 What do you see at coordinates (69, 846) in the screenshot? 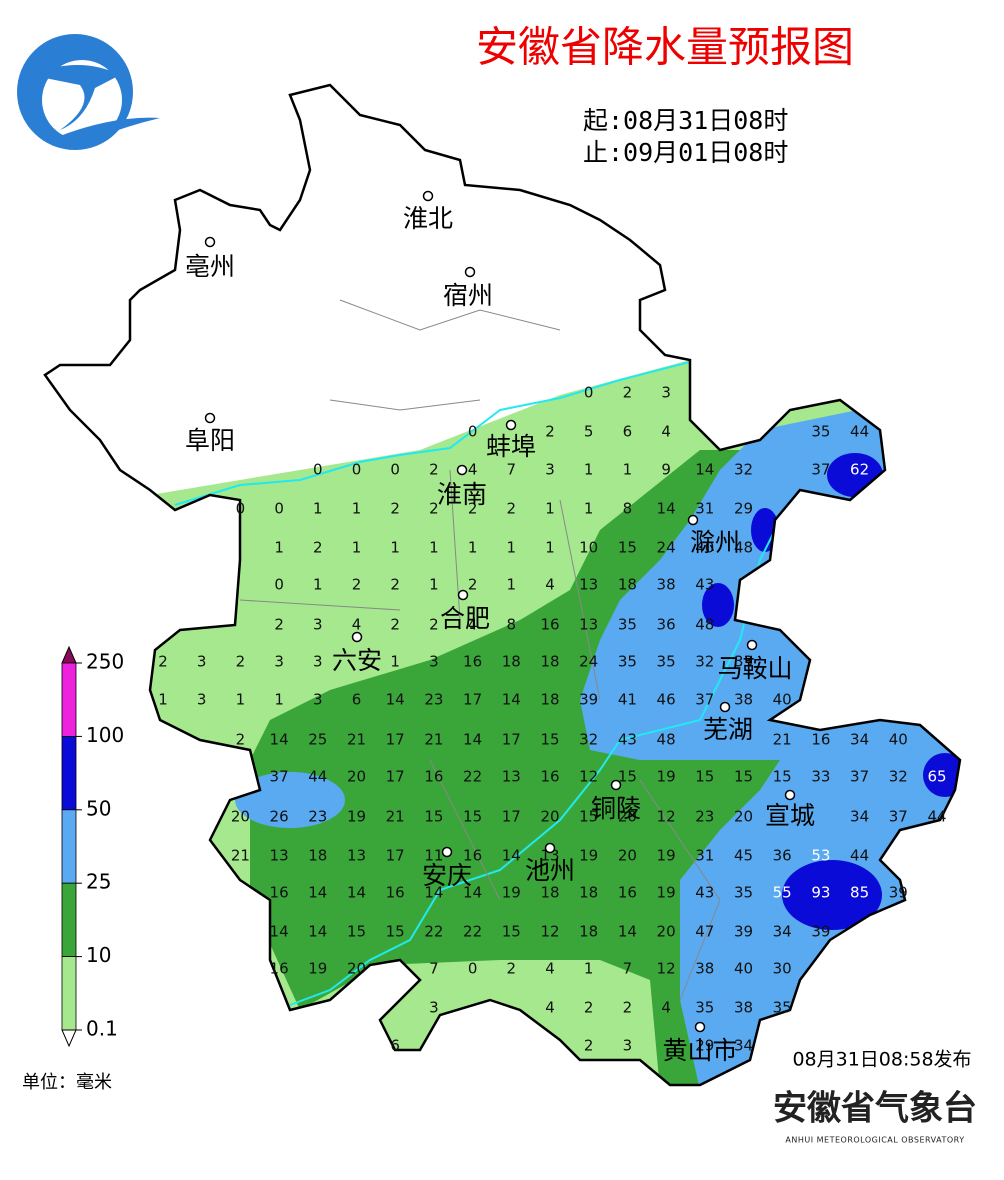
I see `legend-band` at bounding box center [69, 846].